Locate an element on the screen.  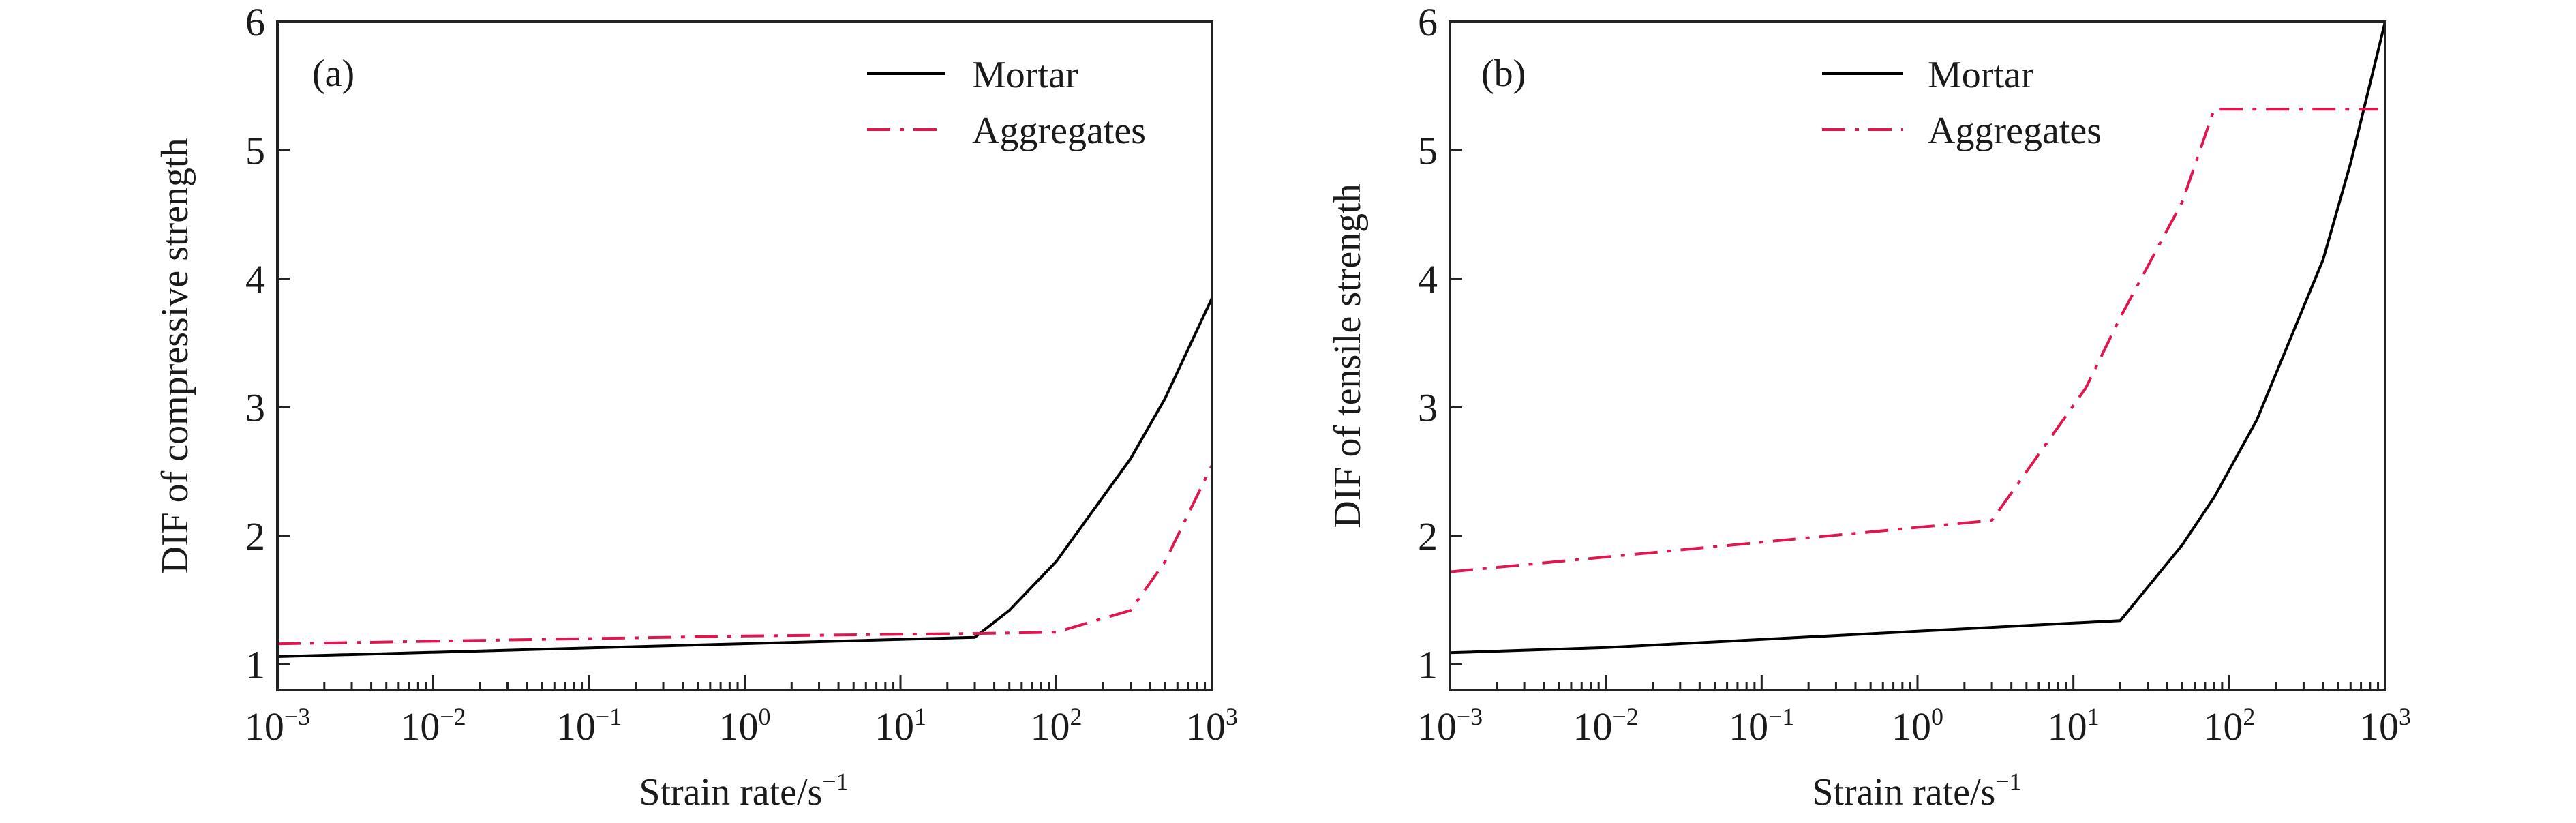
y-axis-label: DIF of tensile strength is located at coordinates (1348, 356).